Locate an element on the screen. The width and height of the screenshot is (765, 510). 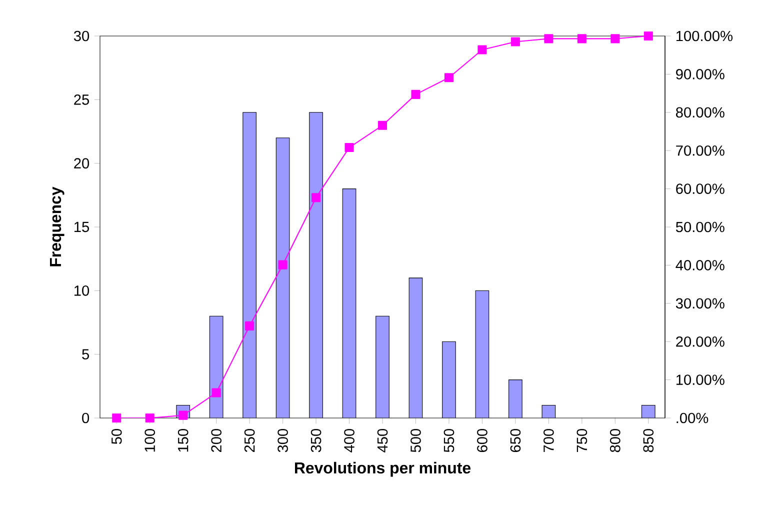
x-tick-label: 50 is located at coordinates (116, 436).